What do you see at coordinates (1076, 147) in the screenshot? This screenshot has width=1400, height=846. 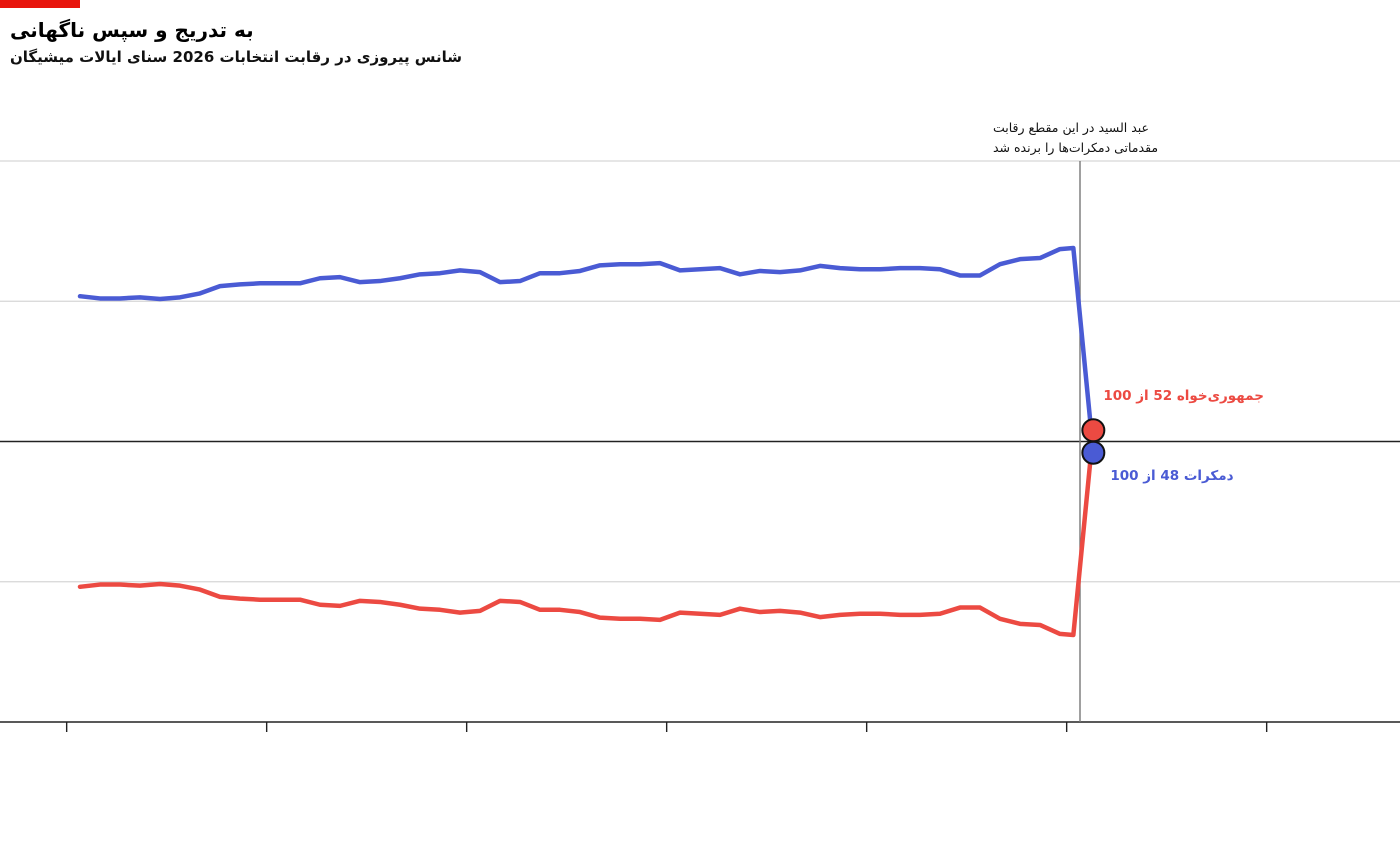 I see `annotation-line: مقدماتی دمکرات‌ها را برنده شد` at bounding box center [1076, 147].